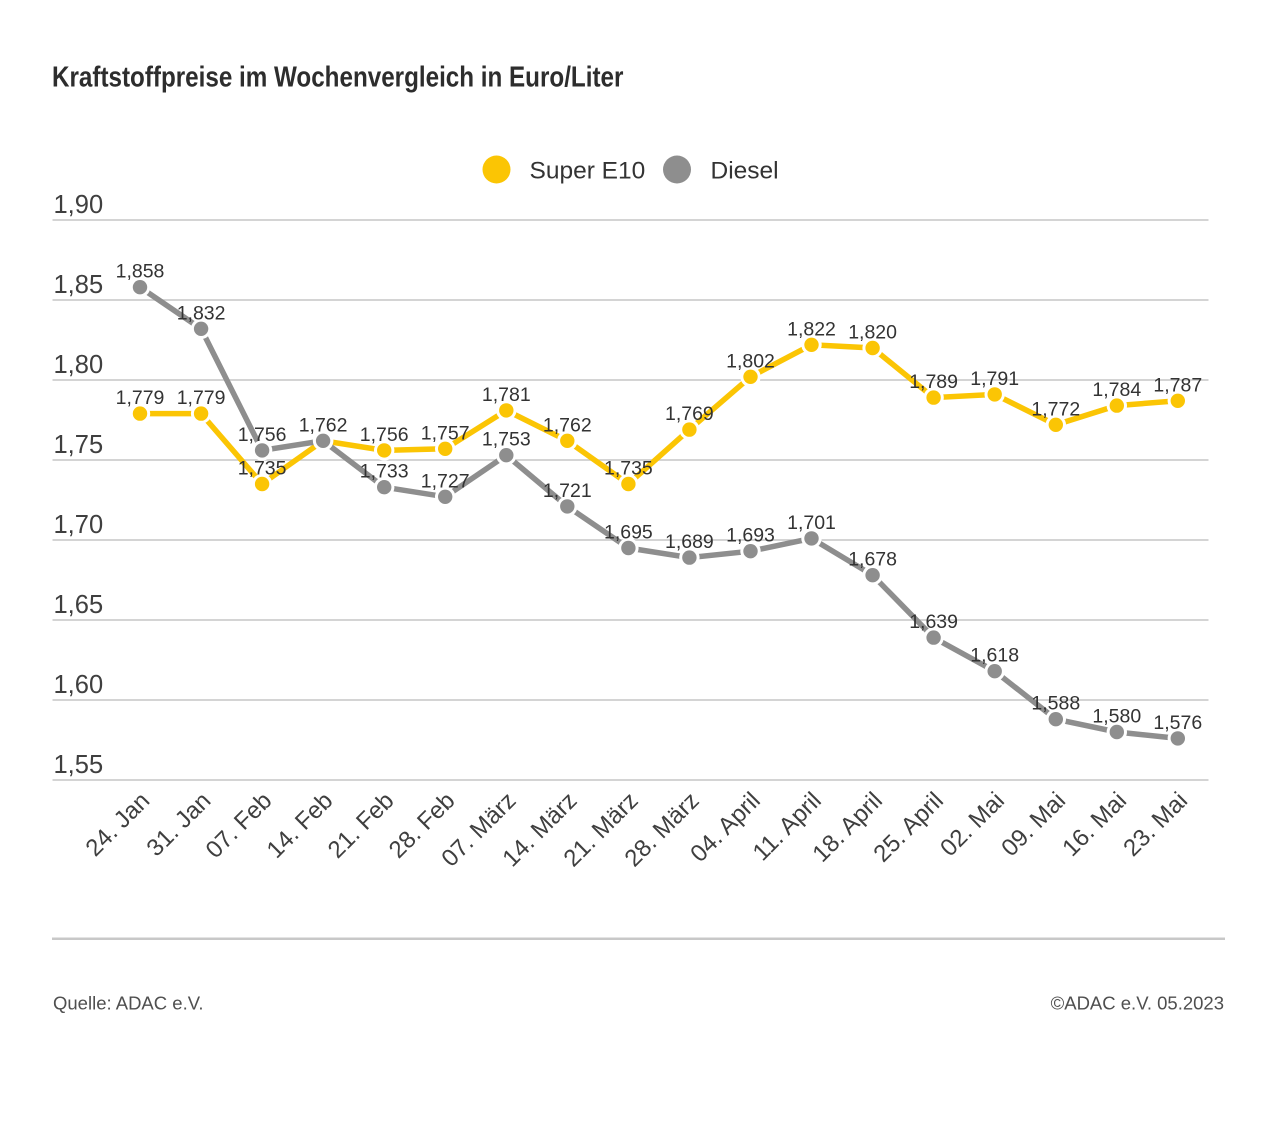  What do you see at coordinates (1116, 390) in the screenshot?
I see `svg-text: 1,784` at bounding box center [1116, 390].